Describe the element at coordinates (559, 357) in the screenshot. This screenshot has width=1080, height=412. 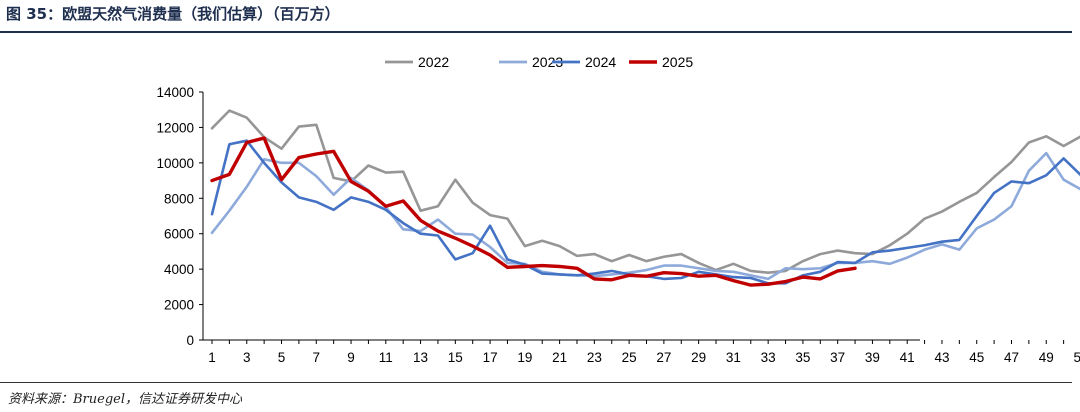
I see `x-tick-label: 21` at that location.